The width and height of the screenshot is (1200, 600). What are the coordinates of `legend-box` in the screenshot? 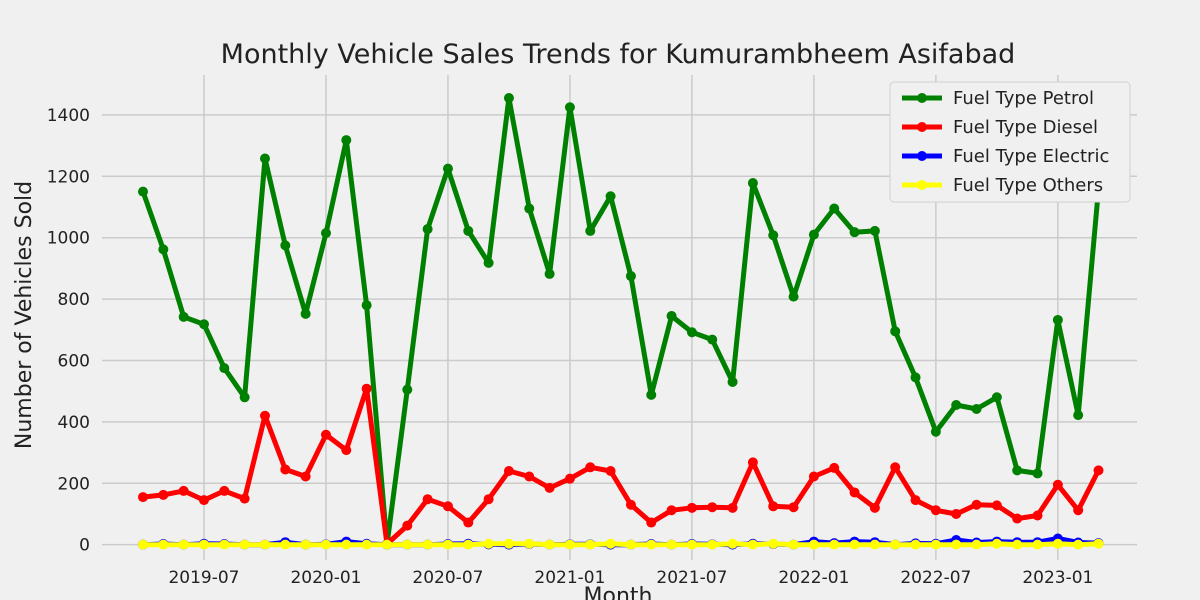 It's located at (1010, 142).